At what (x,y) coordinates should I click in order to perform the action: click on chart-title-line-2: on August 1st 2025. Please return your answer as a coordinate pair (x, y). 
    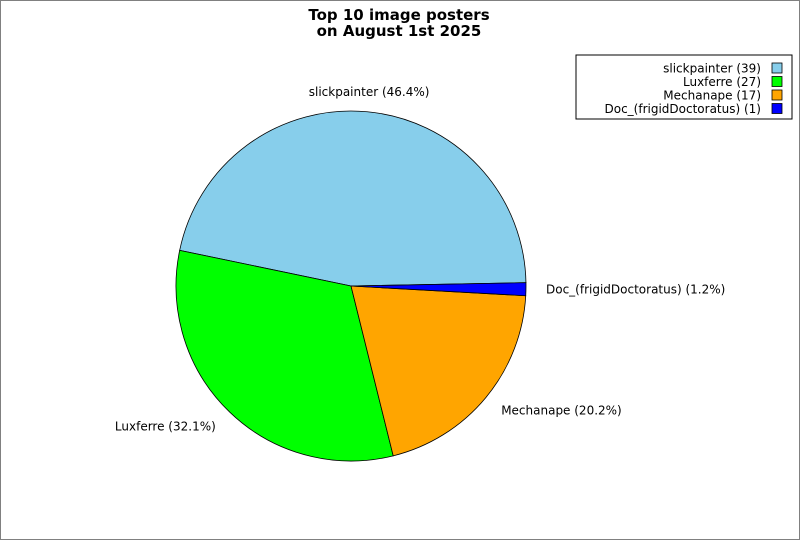
    Looking at the image, I should click on (399, 31).